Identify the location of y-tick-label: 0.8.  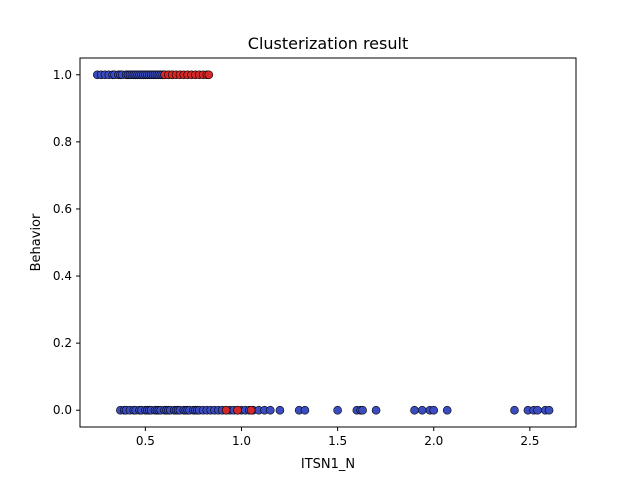
(62, 142).